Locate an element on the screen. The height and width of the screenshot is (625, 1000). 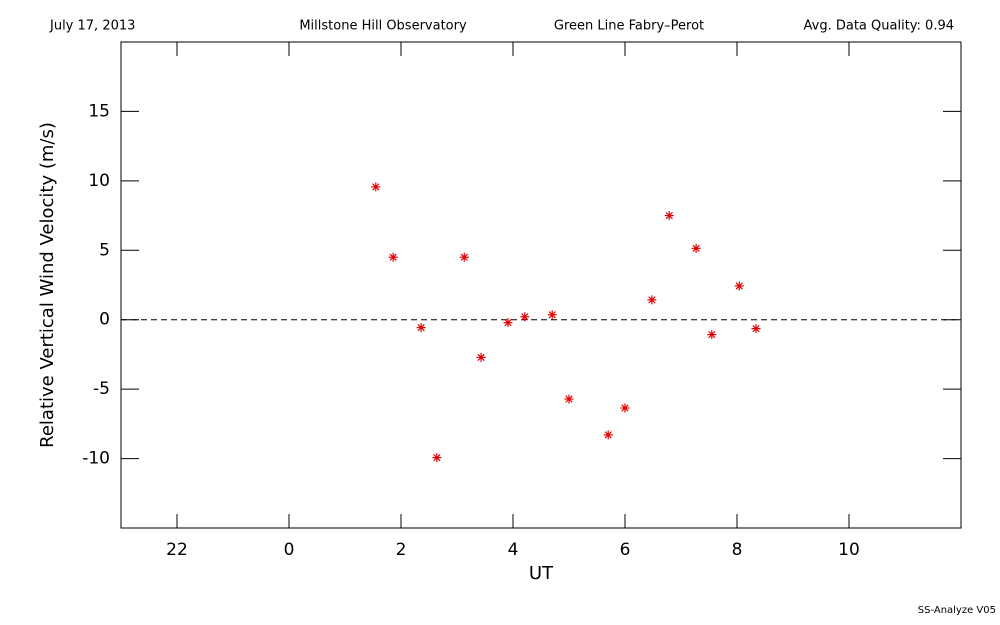
y-tick-label: -5 is located at coordinates (101, 389).